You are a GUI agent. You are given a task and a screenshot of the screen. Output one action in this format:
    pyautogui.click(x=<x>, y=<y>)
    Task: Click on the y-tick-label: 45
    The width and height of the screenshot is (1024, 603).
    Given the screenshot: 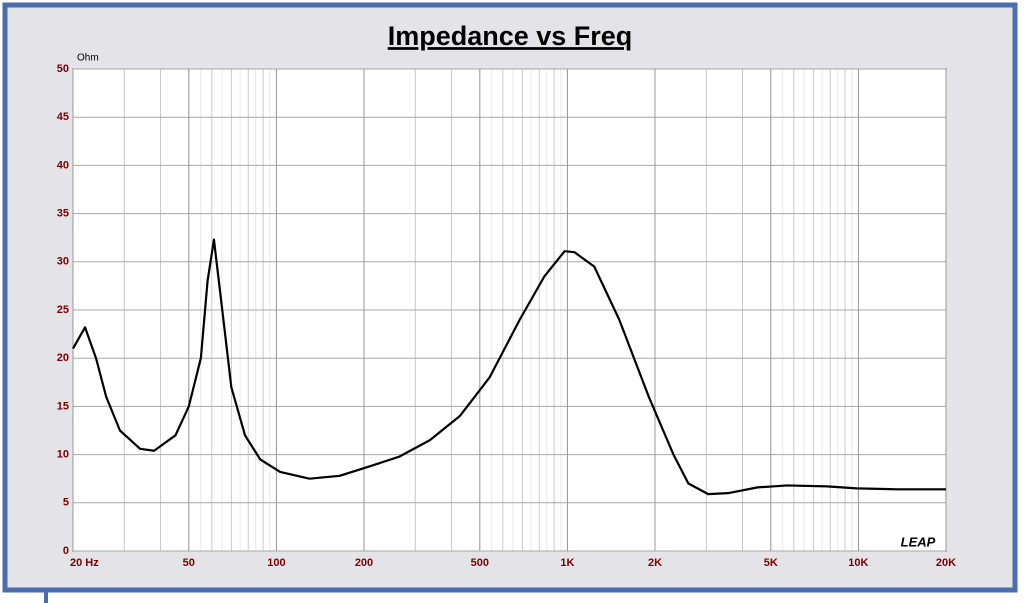 What is the action you would take?
    pyautogui.click(x=63, y=117)
    